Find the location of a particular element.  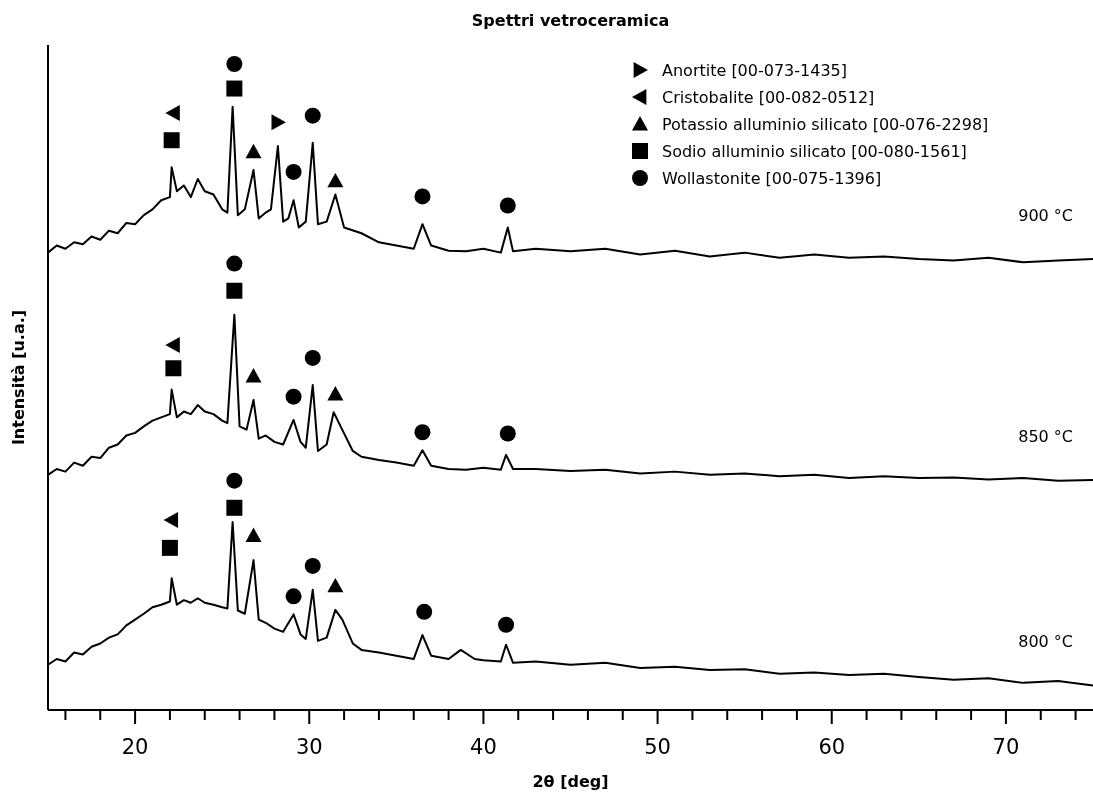

legend-label: Sodio alluminio silicato [00-080-1561] is located at coordinates (814, 151).